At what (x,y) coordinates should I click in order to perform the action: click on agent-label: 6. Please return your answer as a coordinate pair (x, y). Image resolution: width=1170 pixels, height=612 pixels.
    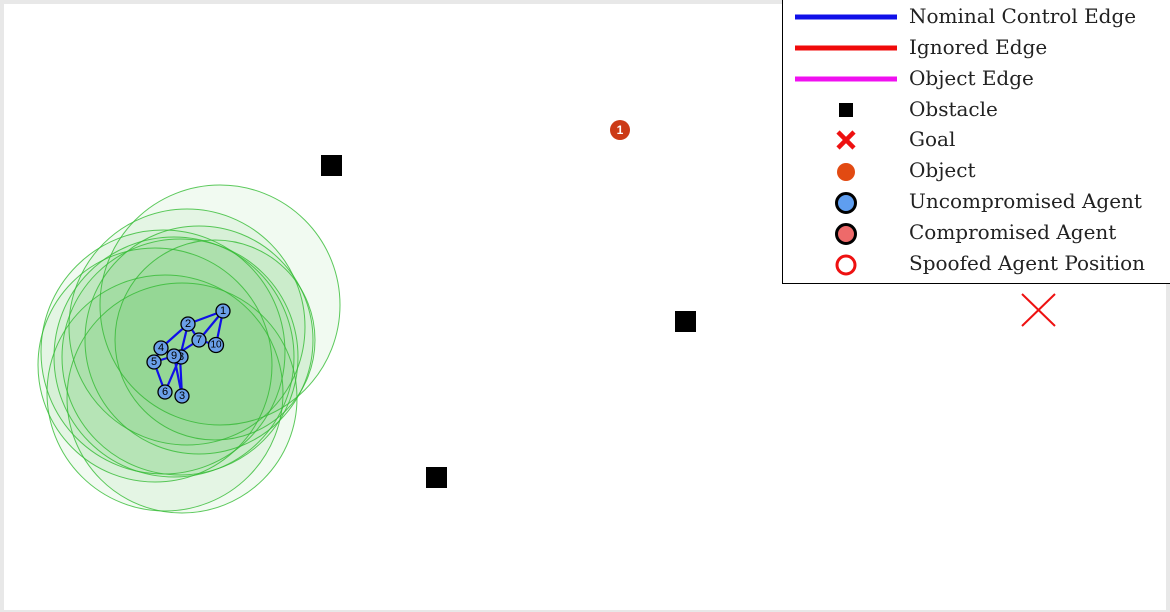
    Looking at the image, I should click on (165, 392).